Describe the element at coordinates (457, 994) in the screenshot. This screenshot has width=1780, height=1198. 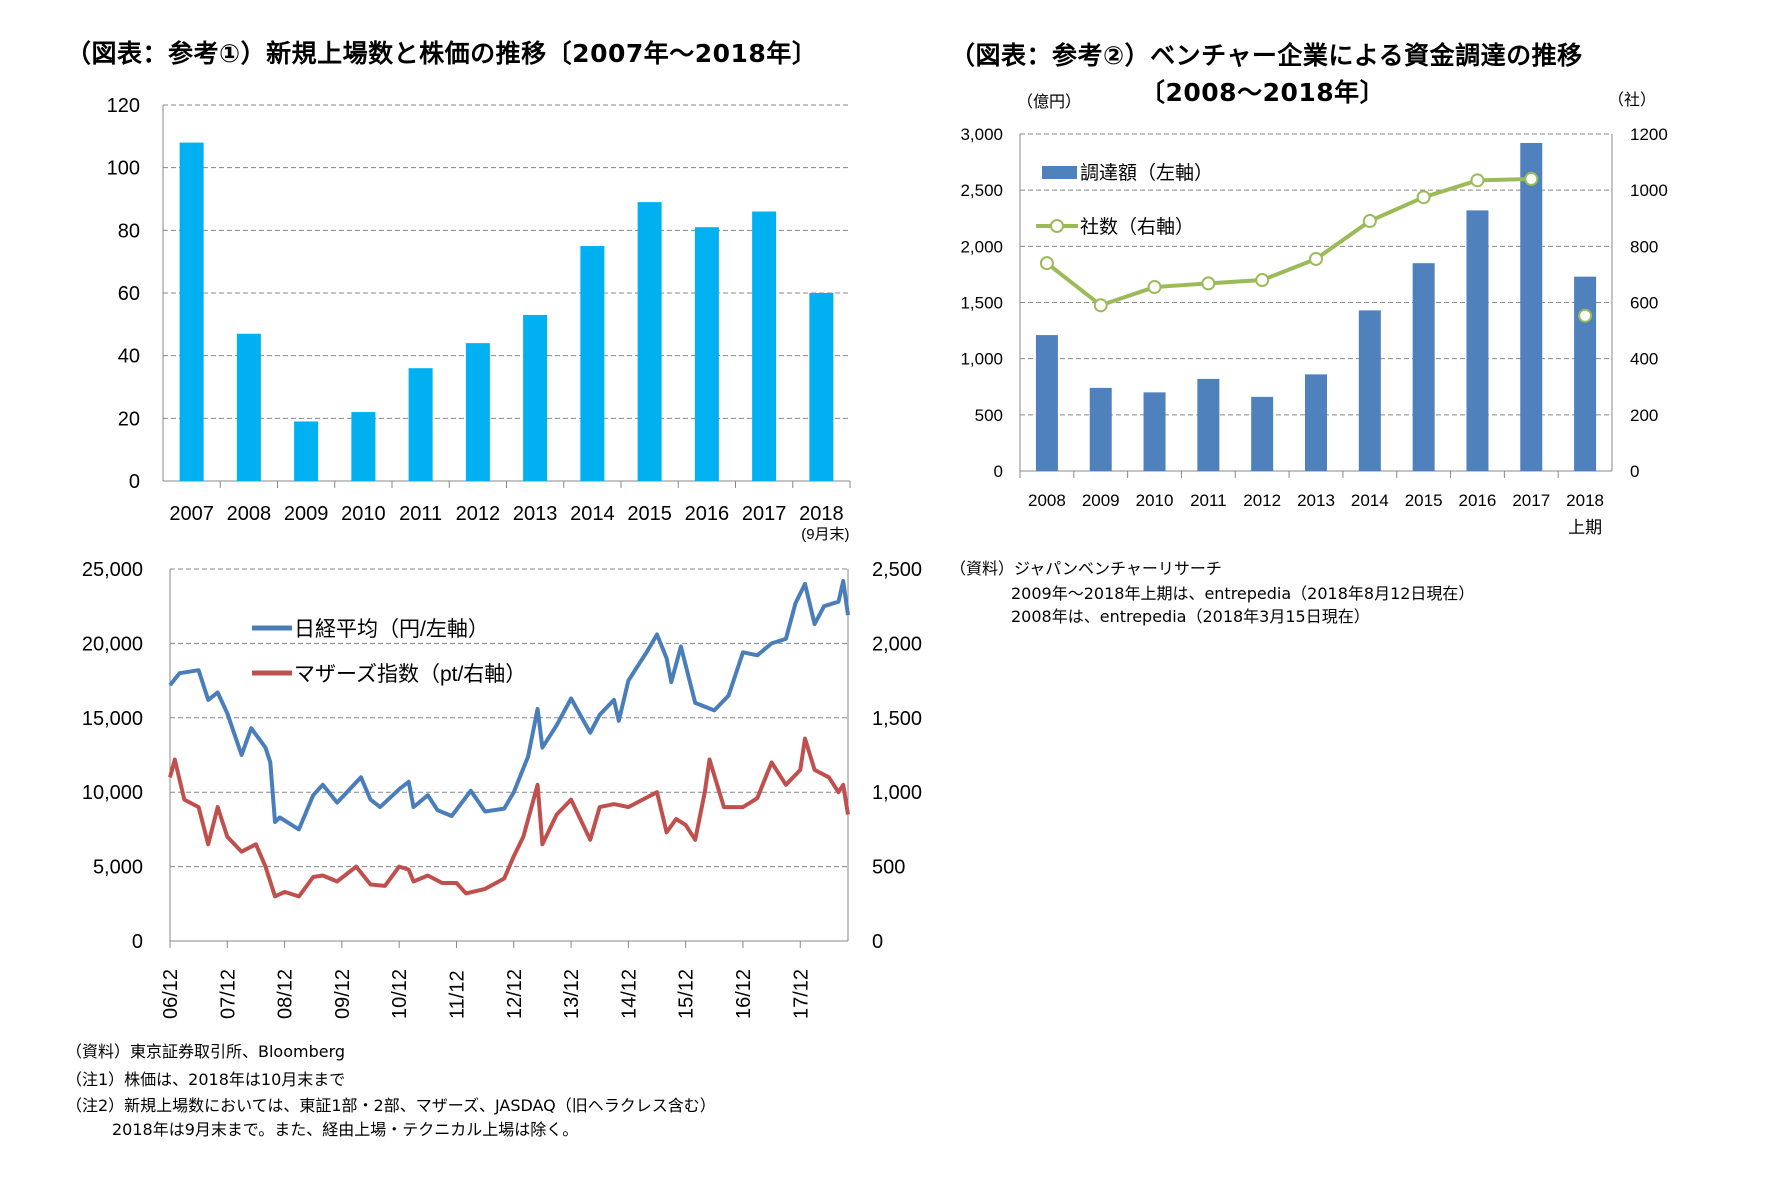
I see `x-tick-label: 11/12` at that location.